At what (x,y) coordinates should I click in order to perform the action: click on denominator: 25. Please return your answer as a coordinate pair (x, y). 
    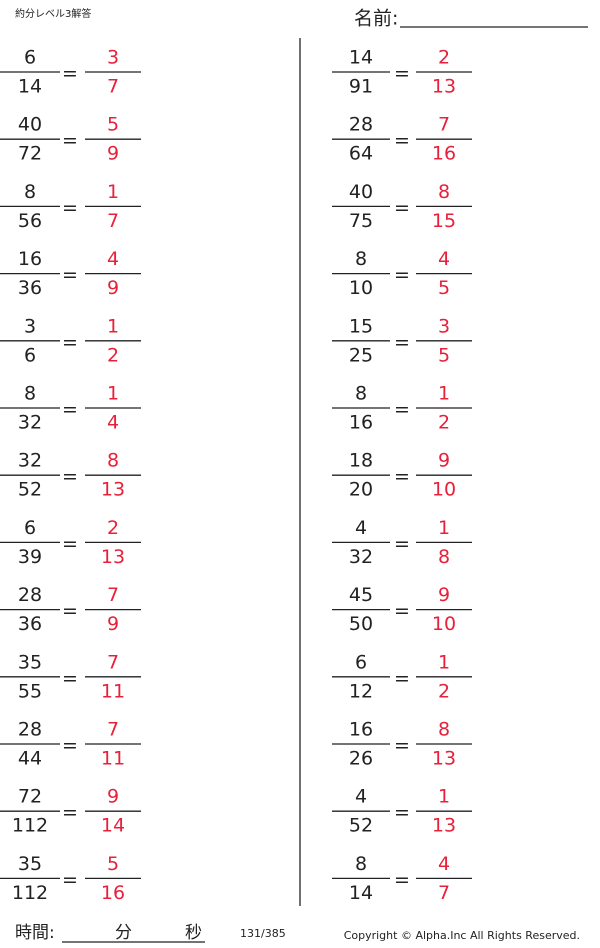
    Looking at the image, I should click on (361, 355).